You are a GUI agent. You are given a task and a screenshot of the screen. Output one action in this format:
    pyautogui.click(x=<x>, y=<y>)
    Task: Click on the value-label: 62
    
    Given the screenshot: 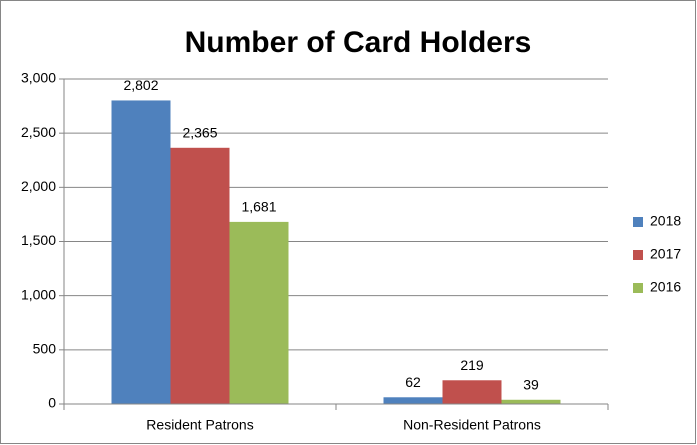 What is the action you would take?
    pyautogui.click(x=413, y=382)
    